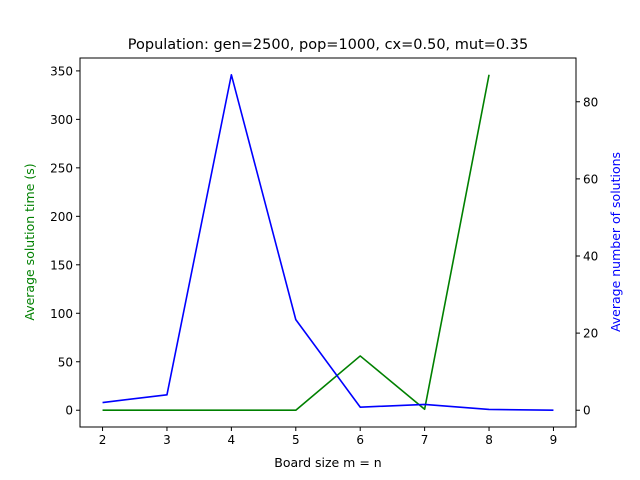 The image size is (640, 480). I want to click on y-left-tick-label: 200, so click(61, 217).